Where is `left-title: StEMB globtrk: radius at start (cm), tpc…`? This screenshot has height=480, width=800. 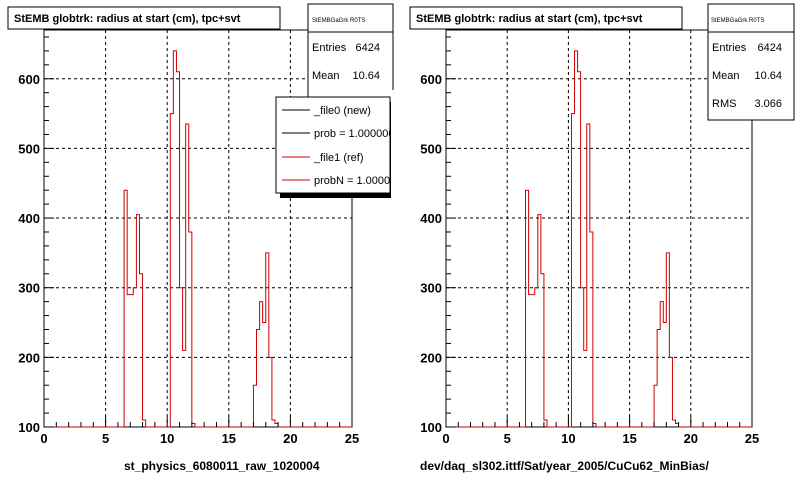
left-title: StEMB globtrk: radius at start (cm), tpc… is located at coordinates (127, 19).